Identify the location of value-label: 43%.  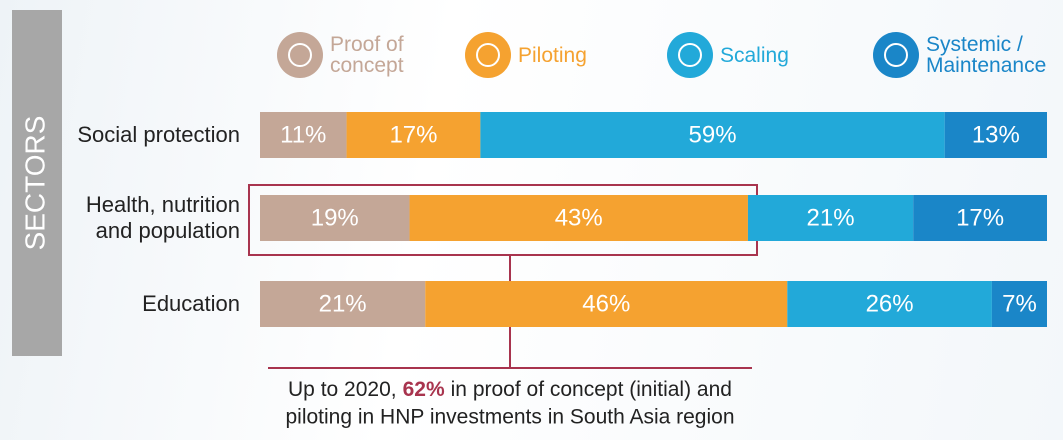
(579, 217).